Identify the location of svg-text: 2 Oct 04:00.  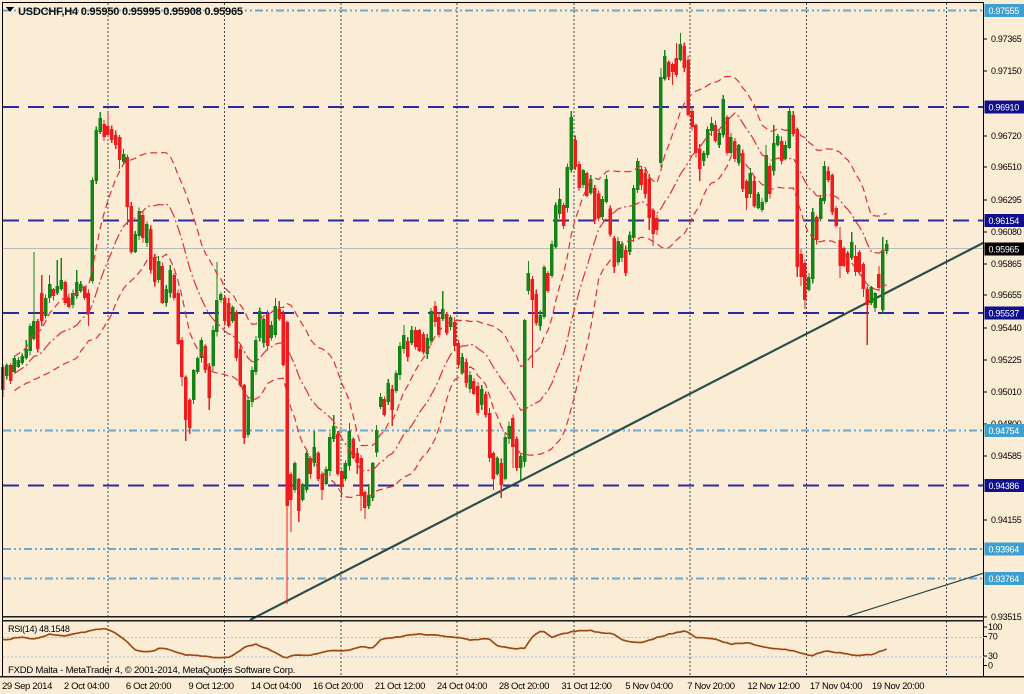
(86, 686).